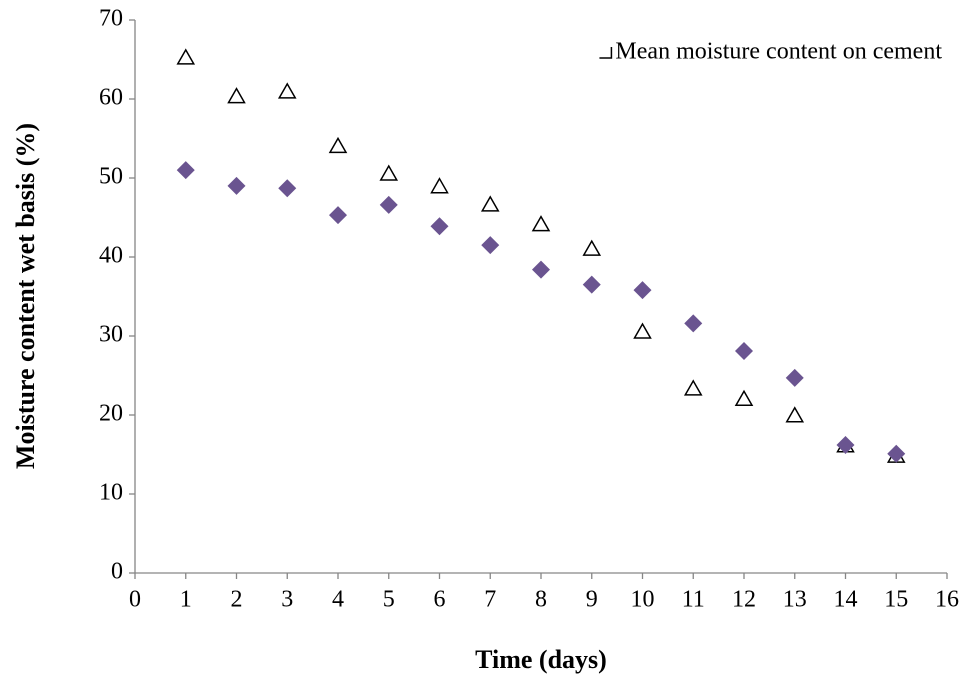  I want to click on y-tick-label: 50, so click(111, 177).